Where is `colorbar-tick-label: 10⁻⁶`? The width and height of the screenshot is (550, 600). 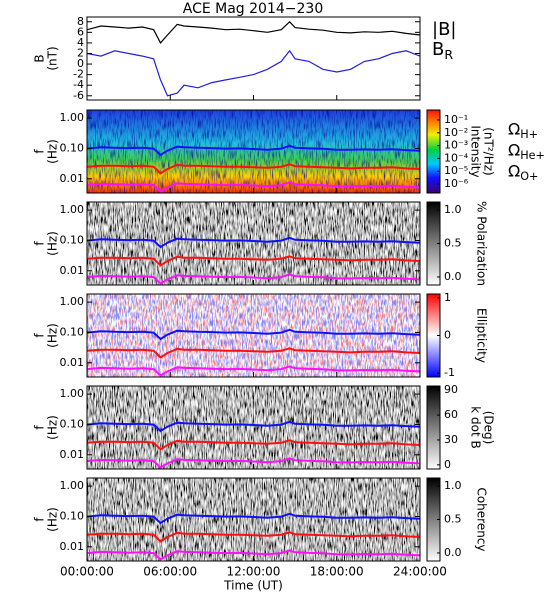 colorbar-tick-label: 10⁻⁶ is located at coordinates (456, 183).